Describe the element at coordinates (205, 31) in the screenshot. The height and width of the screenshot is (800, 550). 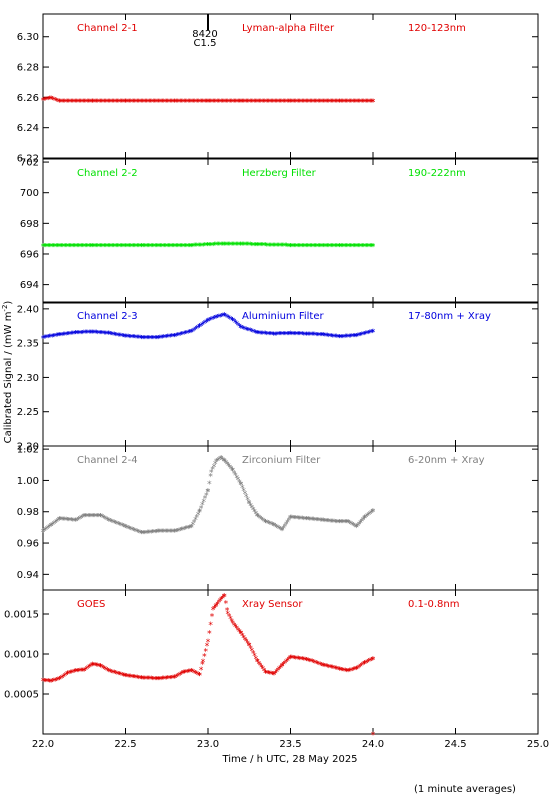
I see `flare-marker: 8420 C1.5` at that location.